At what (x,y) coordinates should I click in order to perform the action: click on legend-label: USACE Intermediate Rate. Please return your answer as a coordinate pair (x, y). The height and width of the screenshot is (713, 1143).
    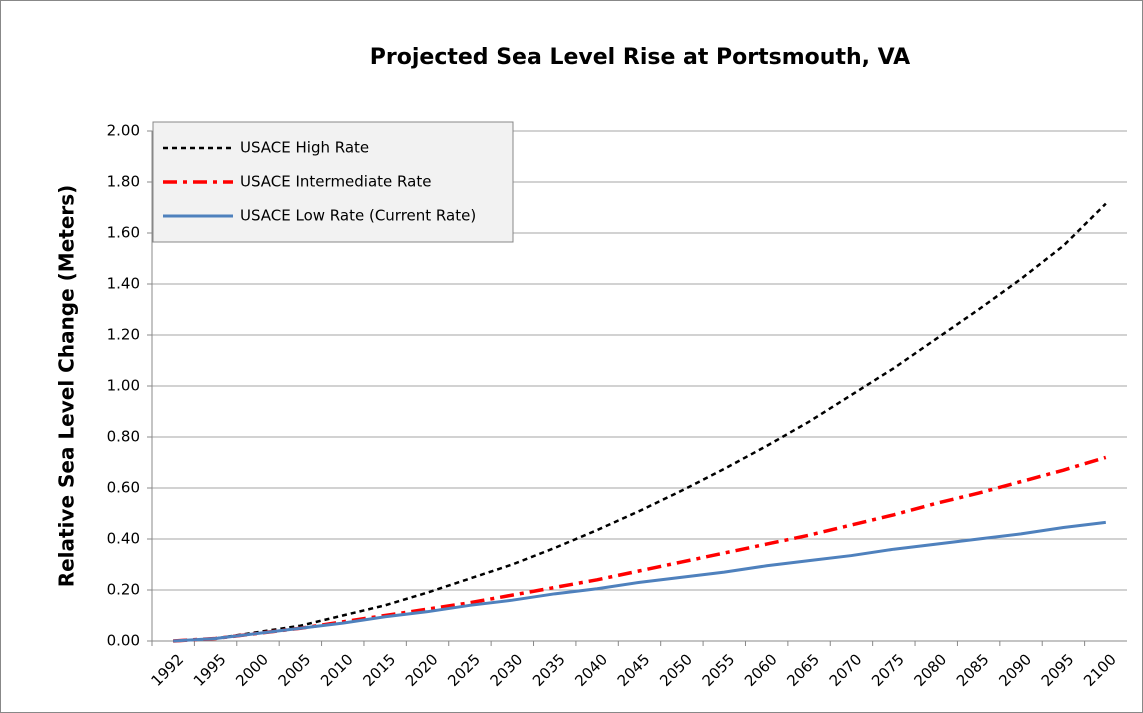
    Looking at the image, I should click on (335, 182).